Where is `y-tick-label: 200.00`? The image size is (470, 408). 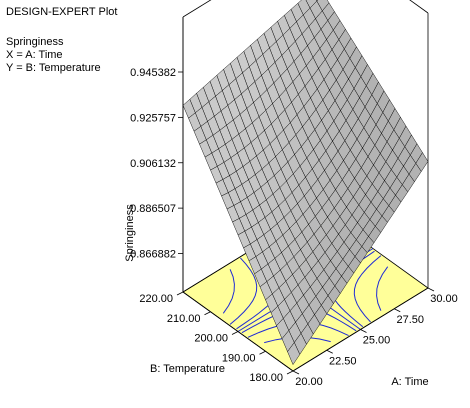
y-tick-label: 200.00 is located at coordinates (211, 339).